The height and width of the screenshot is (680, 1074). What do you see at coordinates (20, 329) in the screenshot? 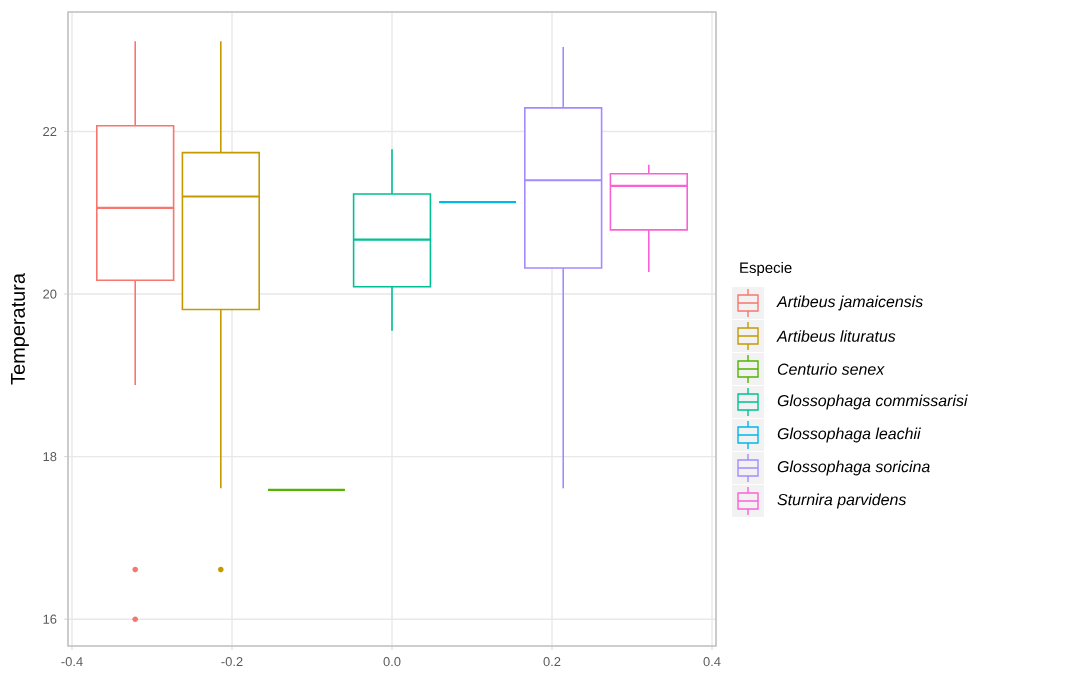
I see `y-axis-title: Temperatura` at bounding box center [20, 329].